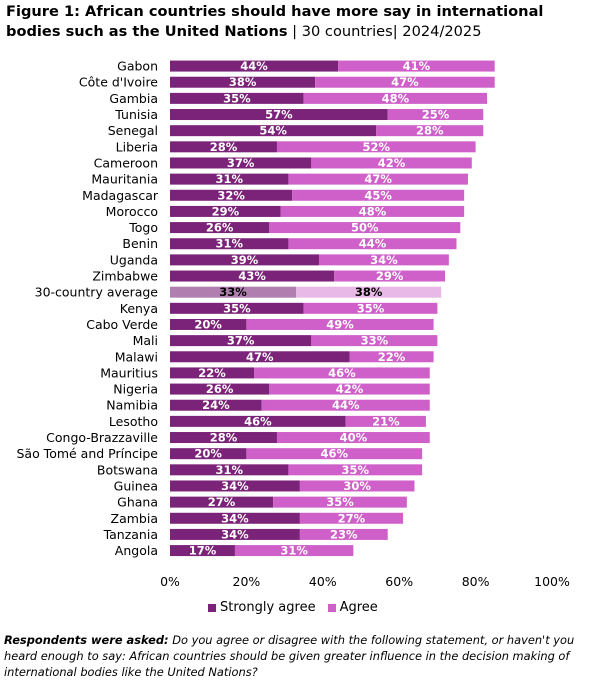  I want to click on data-label-agree: 21%, so click(386, 421).